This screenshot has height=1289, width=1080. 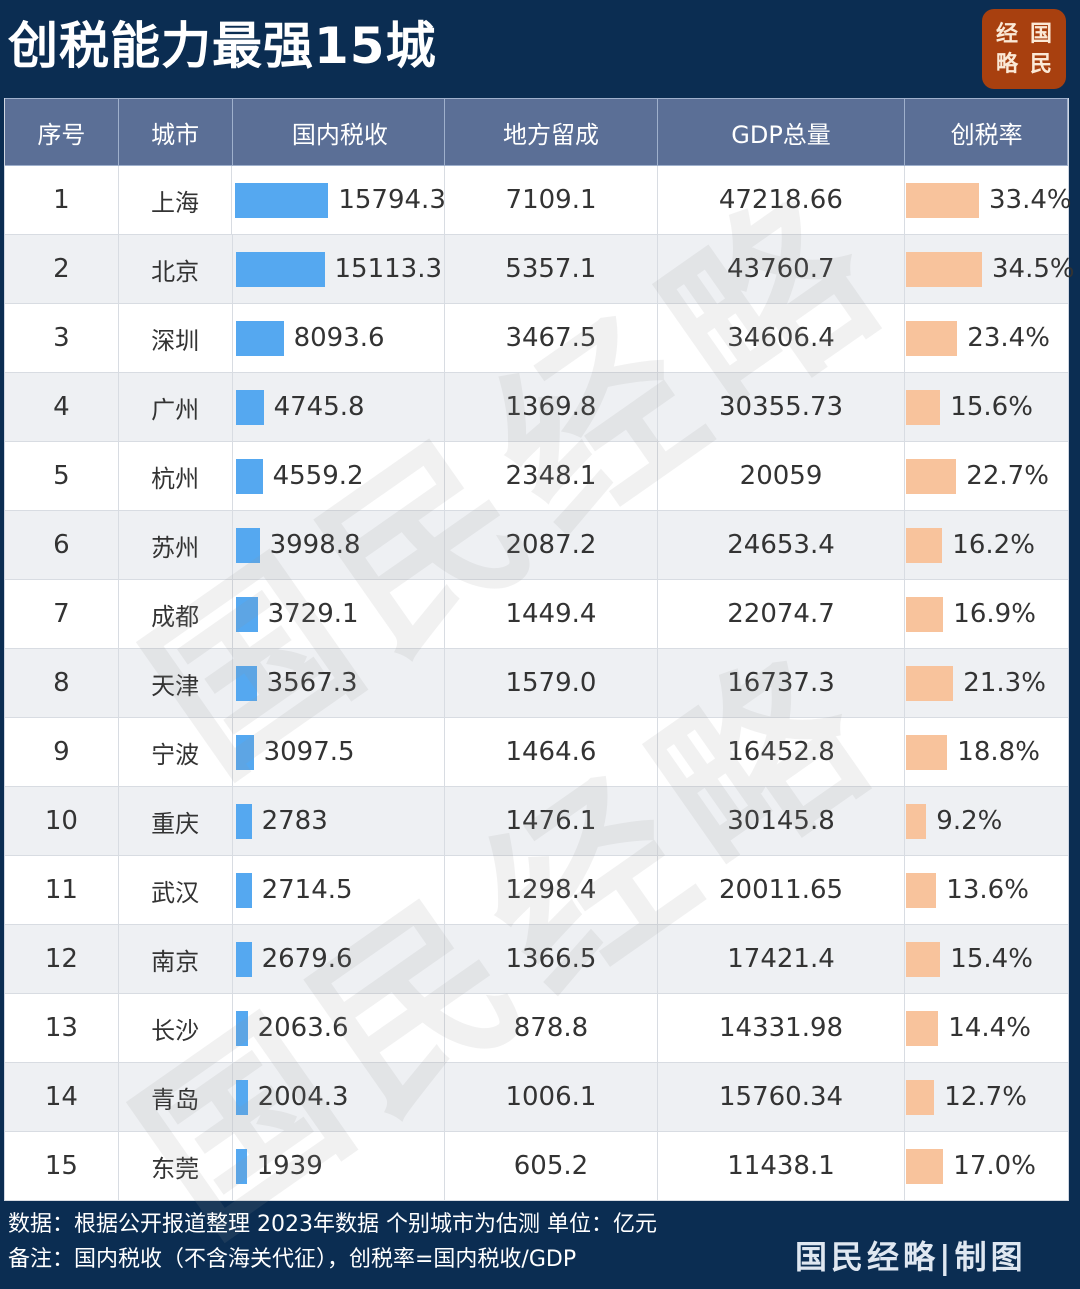 What do you see at coordinates (176, 545) in the screenshot?
I see `cell-city: 苏州` at bounding box center [176, 545].